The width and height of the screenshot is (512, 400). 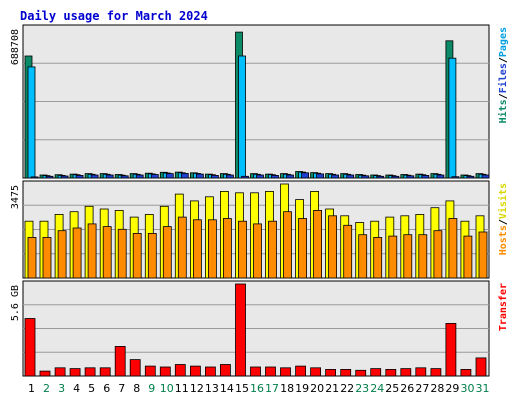 I want to click on panel-transfer-legend: Transfer, so click(x=503, y=307).